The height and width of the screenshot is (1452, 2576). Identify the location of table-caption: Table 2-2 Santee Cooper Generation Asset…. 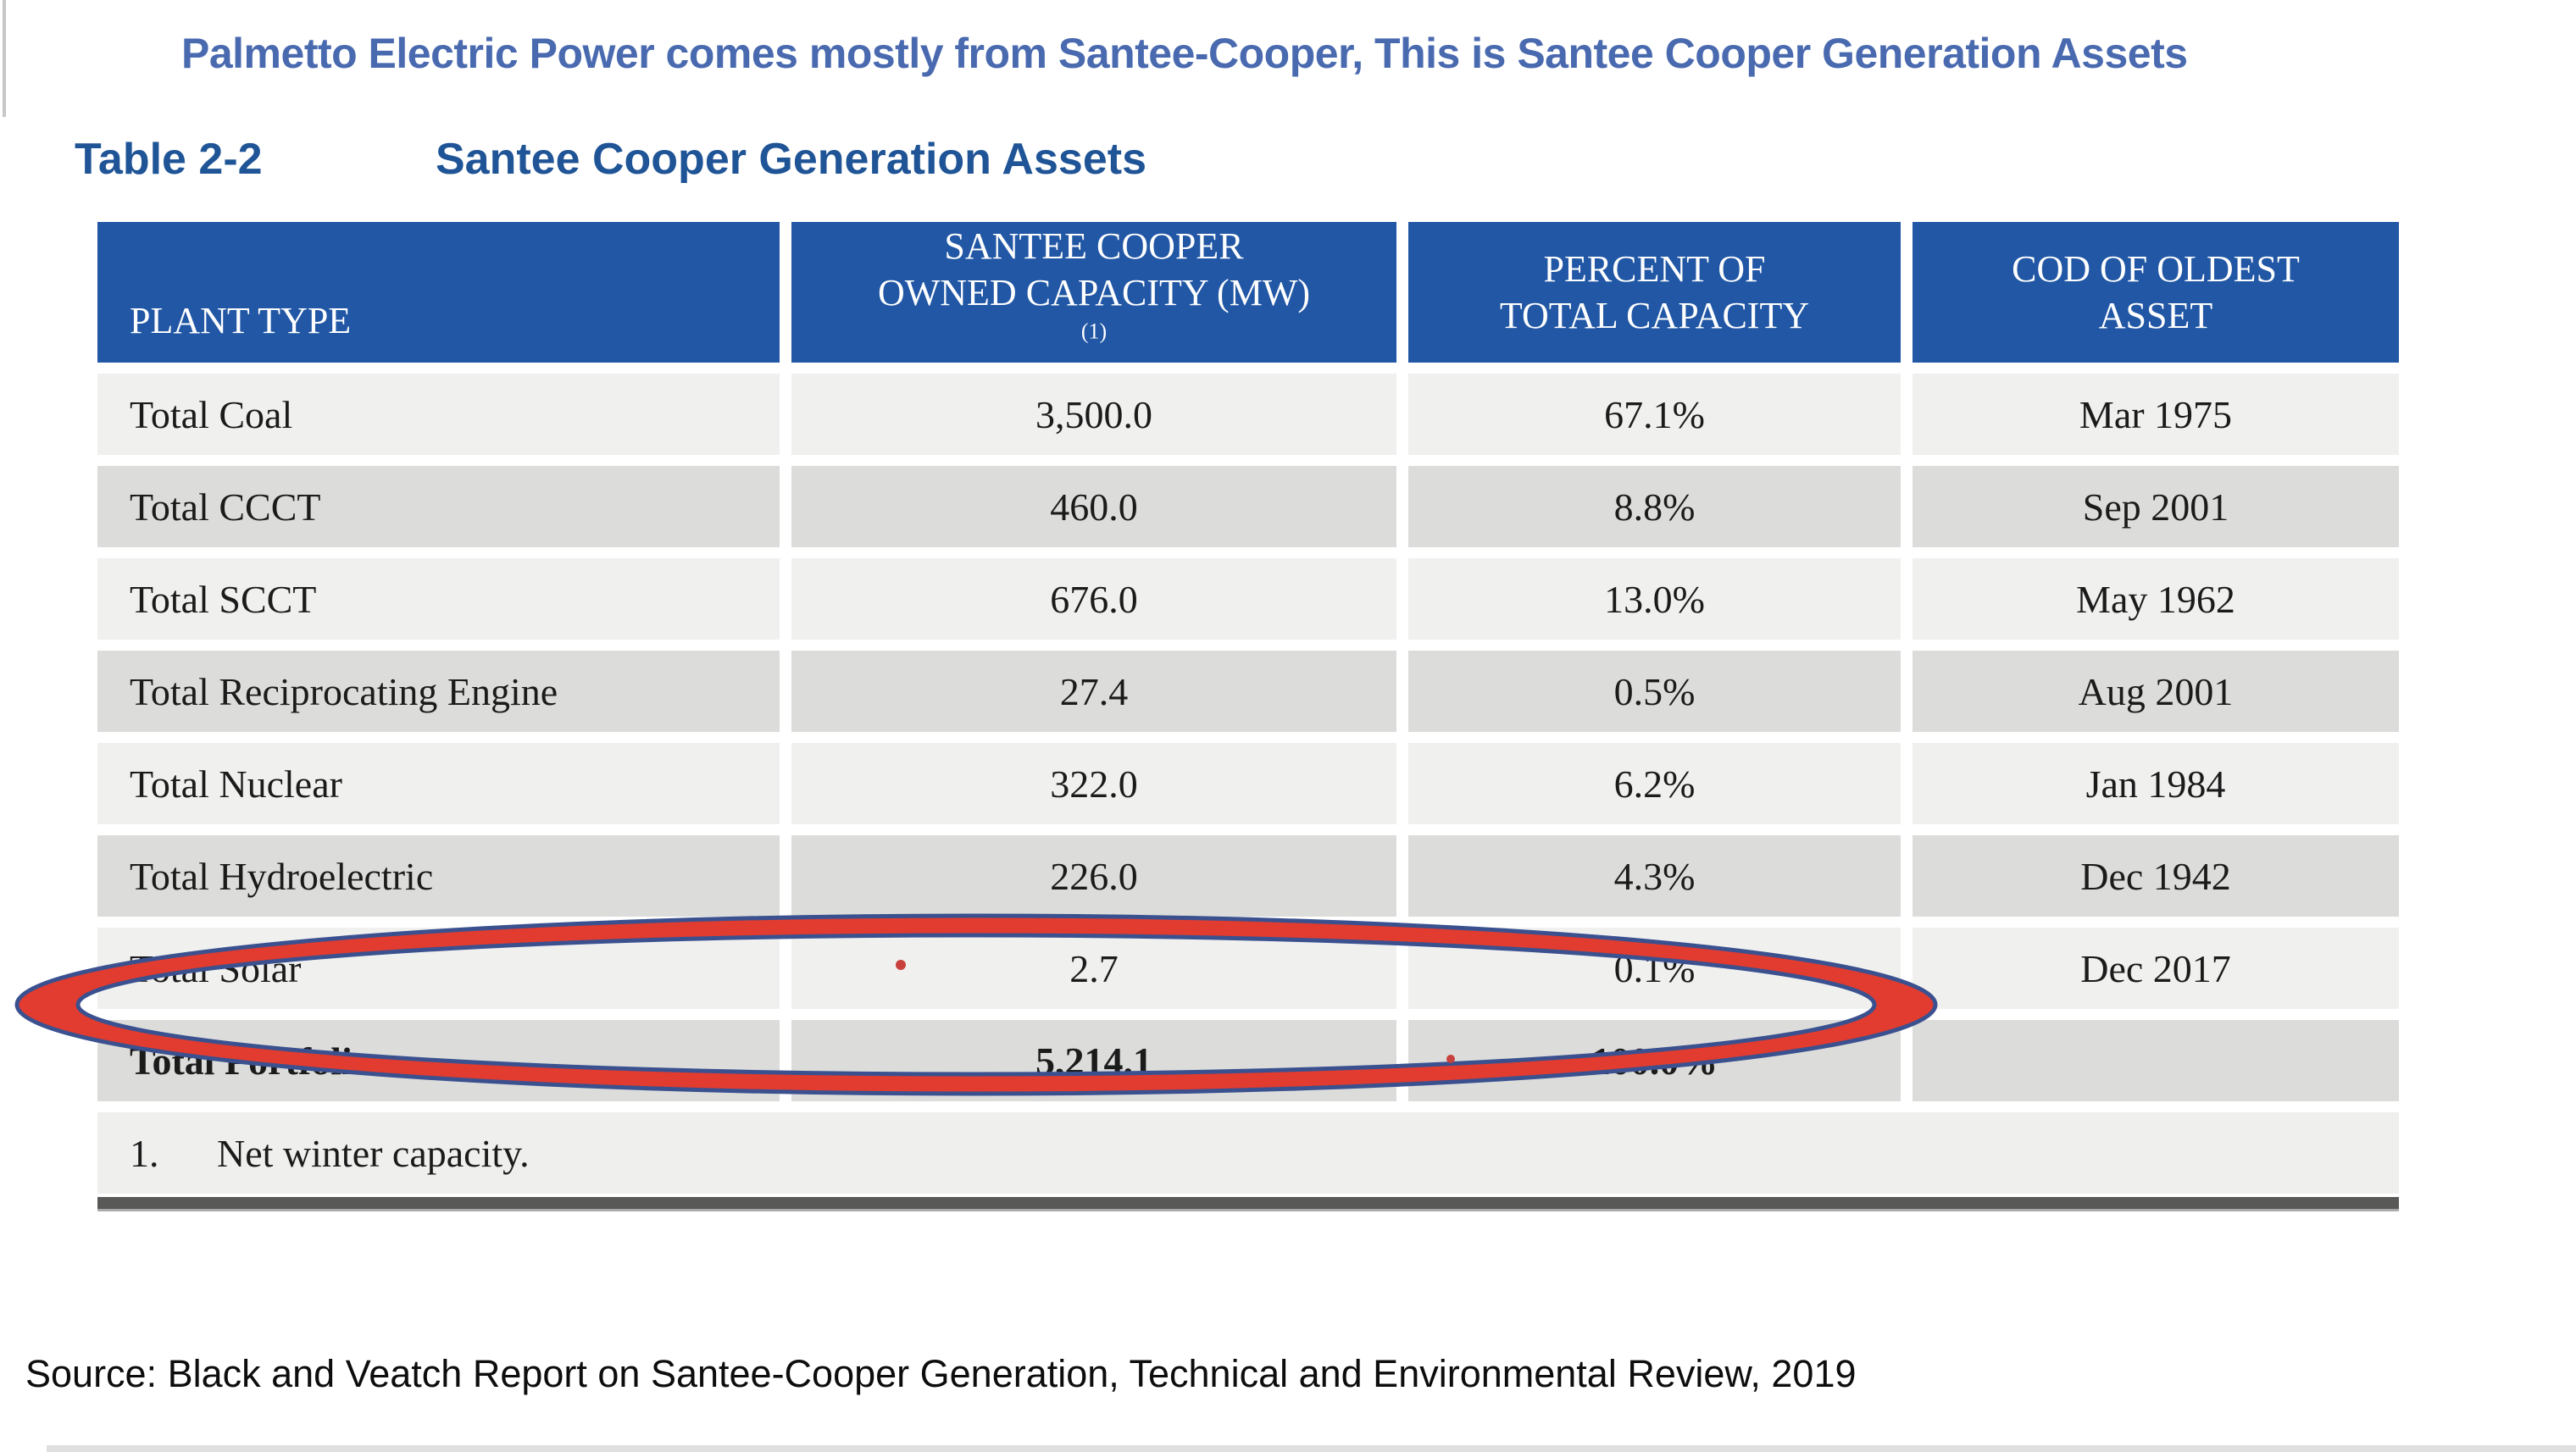
(610, 160).